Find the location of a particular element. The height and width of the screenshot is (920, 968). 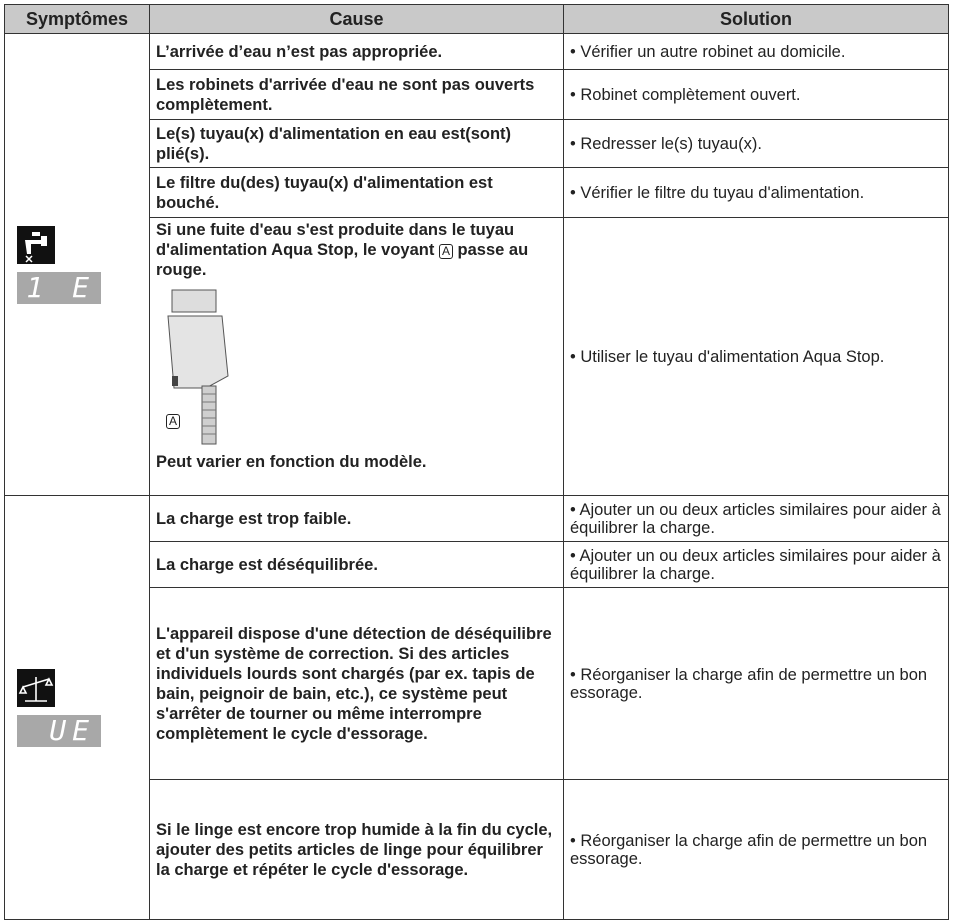

cause-text: passe au rouge. is located at coordinates (342, 260).